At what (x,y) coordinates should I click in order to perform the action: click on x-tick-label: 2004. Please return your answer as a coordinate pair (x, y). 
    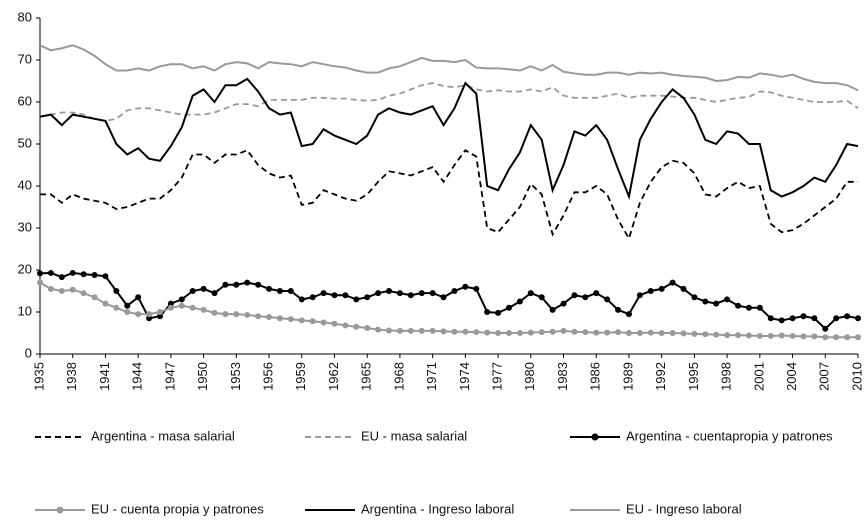
    Looking at the image, I should click on (791, 376).